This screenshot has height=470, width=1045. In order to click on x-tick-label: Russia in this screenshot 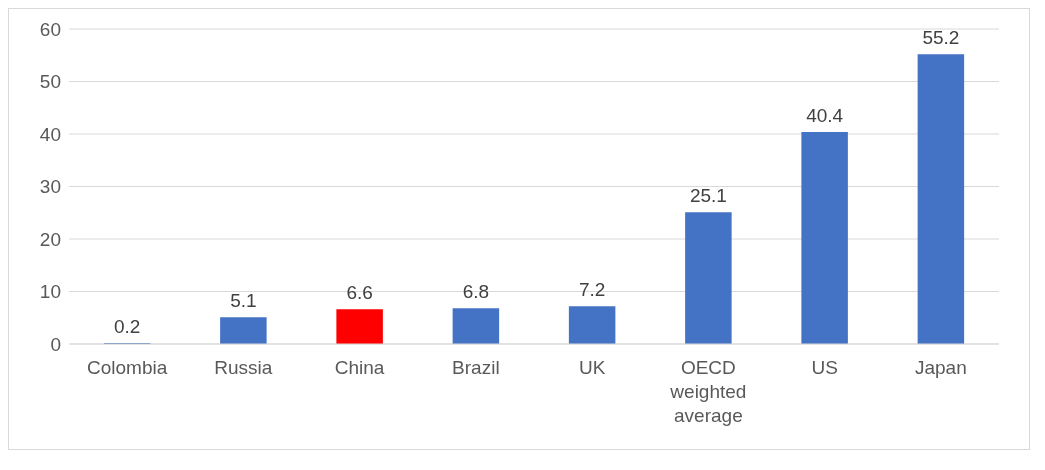, I will do `click(243, 367)`.